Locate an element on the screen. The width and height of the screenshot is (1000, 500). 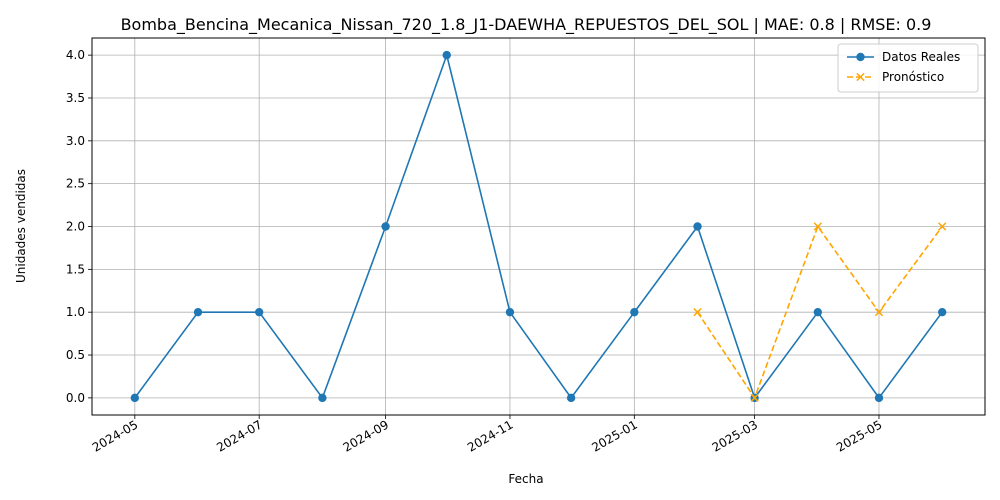
legend-label-forecast: Pronóstico is located at coordinates (913, 77).